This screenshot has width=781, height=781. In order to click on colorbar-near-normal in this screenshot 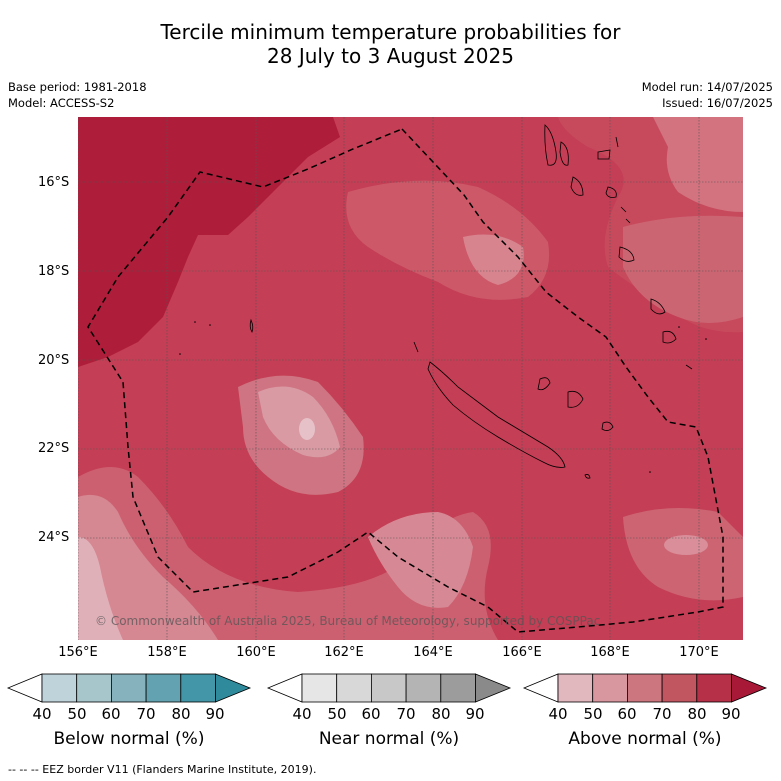, I will do `click(389, 688)`.